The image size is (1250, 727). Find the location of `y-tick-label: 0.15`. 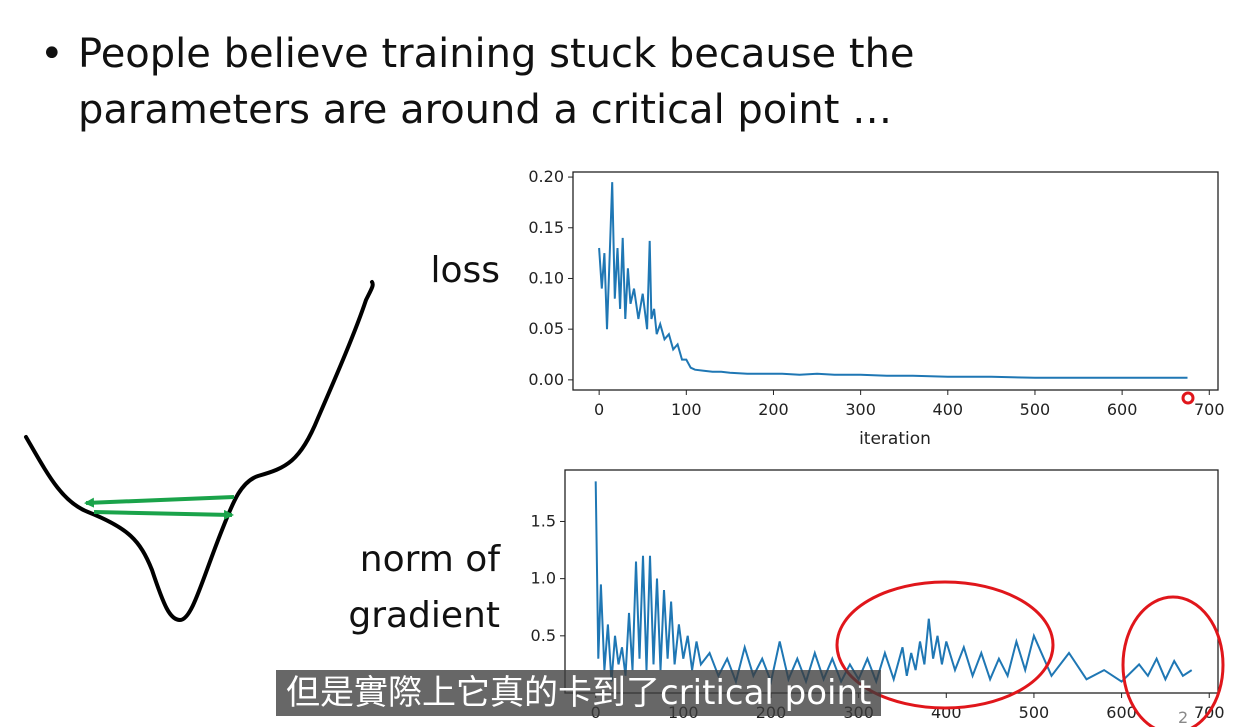

y-tick-label: 0.15 is located at coordinates (546, 227).